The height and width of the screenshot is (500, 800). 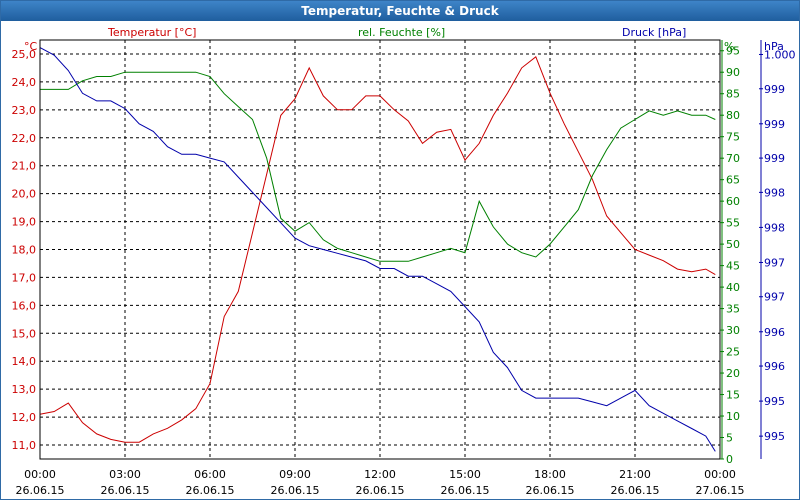 I want to click on y-left-tick-label: 18,0, so click(x=24, y=250).